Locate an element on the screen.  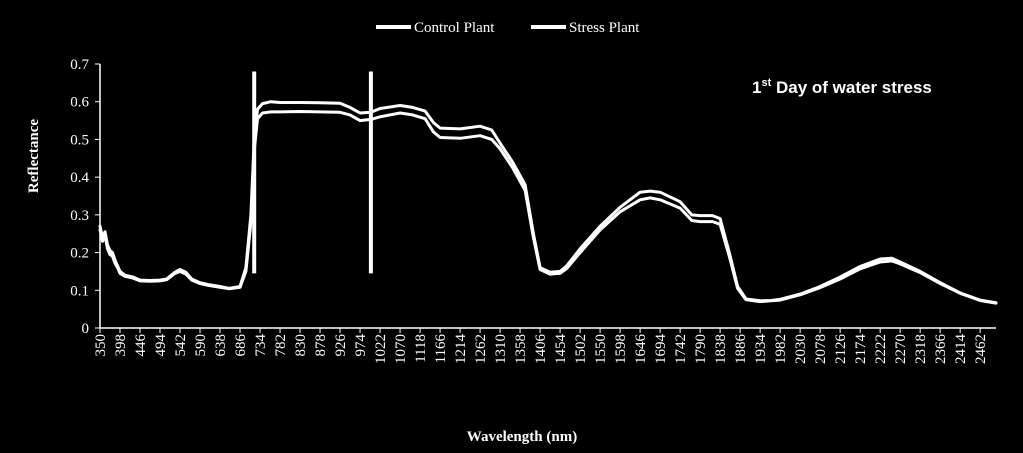
x-tick-label: 494 is located at coordinates (161, 345).